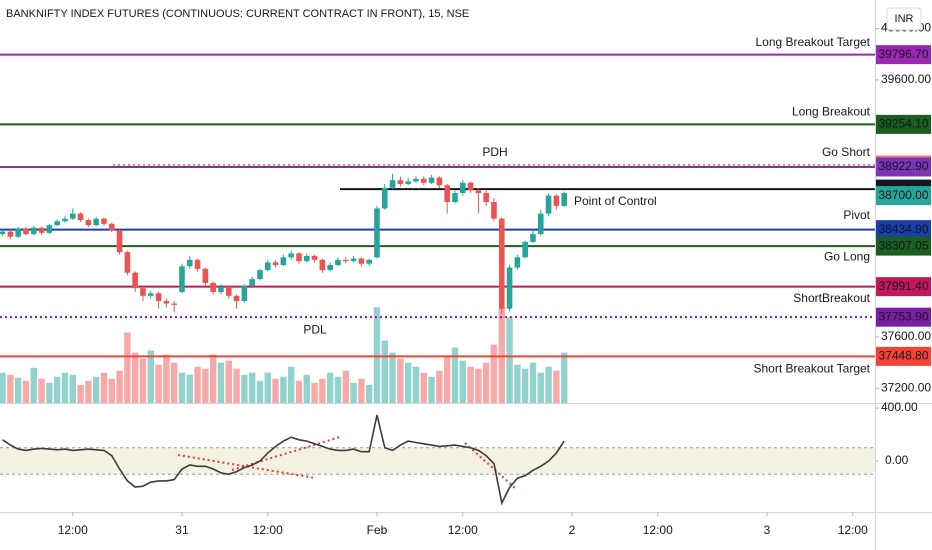  Describe the element at coordinates (903, 316) in the screenshot. I see `price-label: 37753.90` at that location.